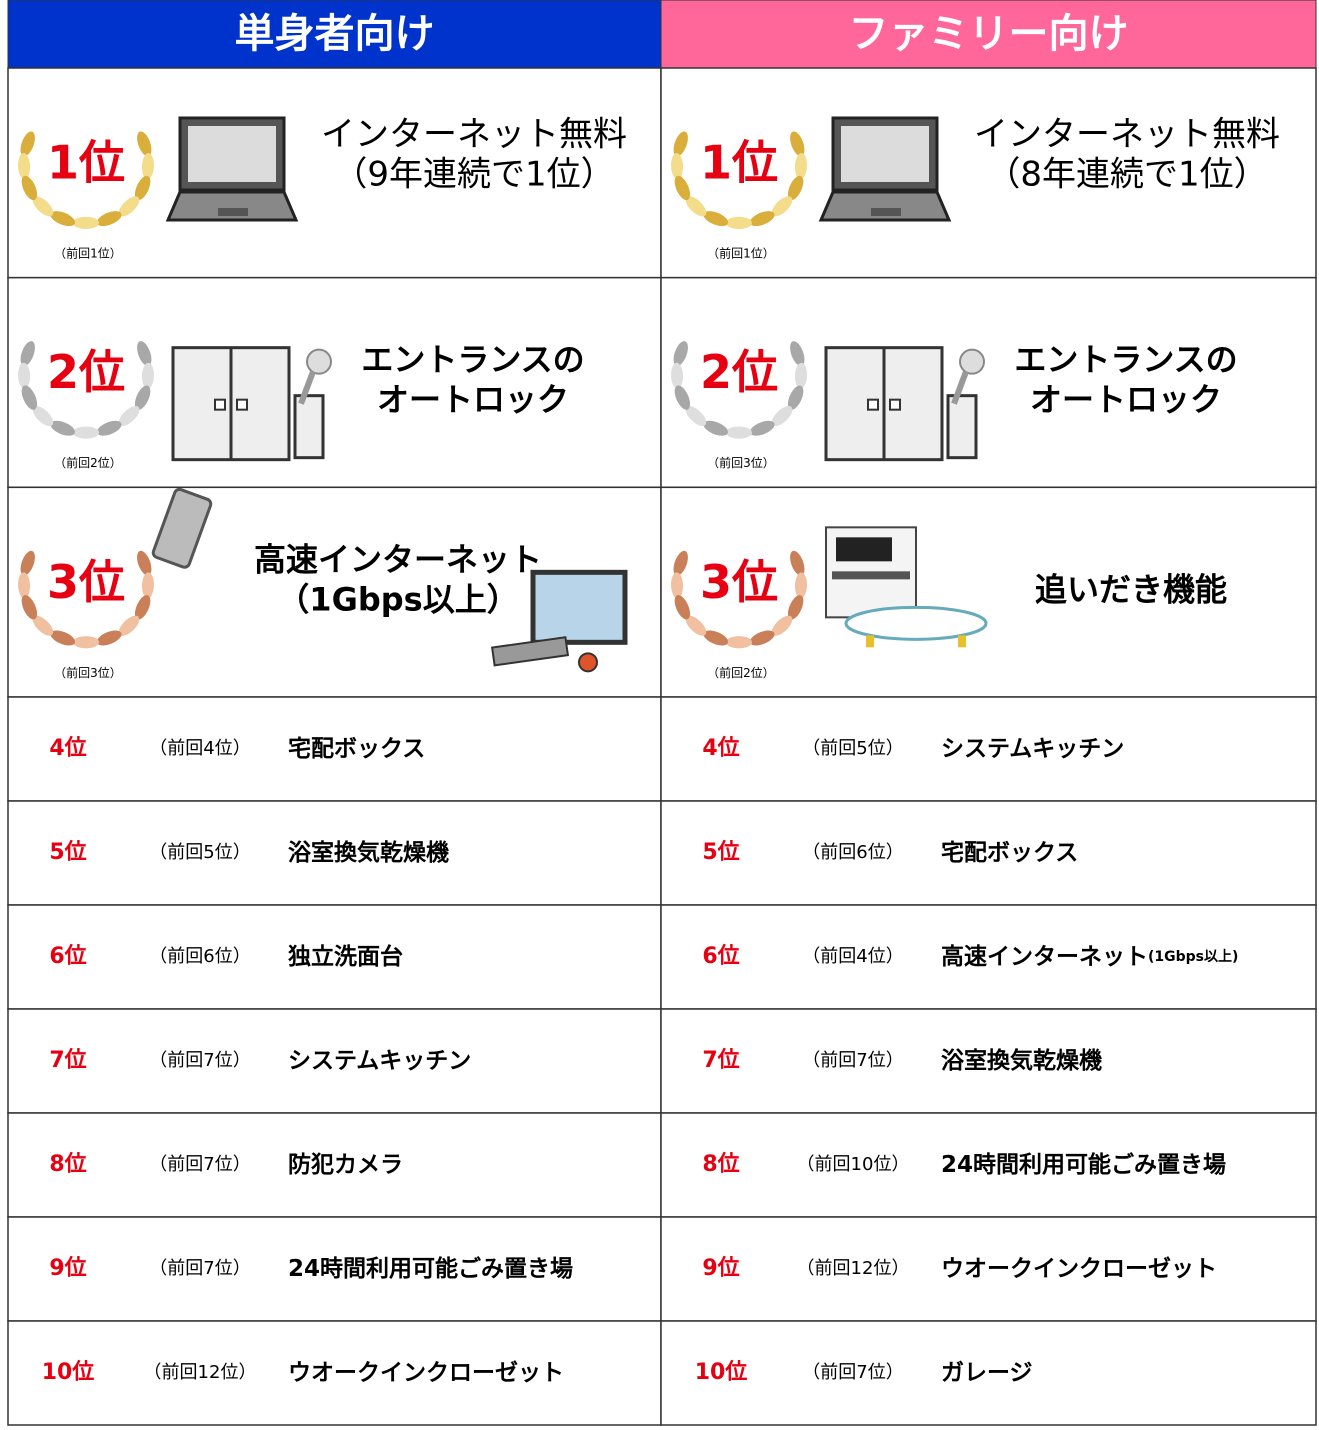  I want to click on previous-rank: （前回1位）, so click(741, 253).